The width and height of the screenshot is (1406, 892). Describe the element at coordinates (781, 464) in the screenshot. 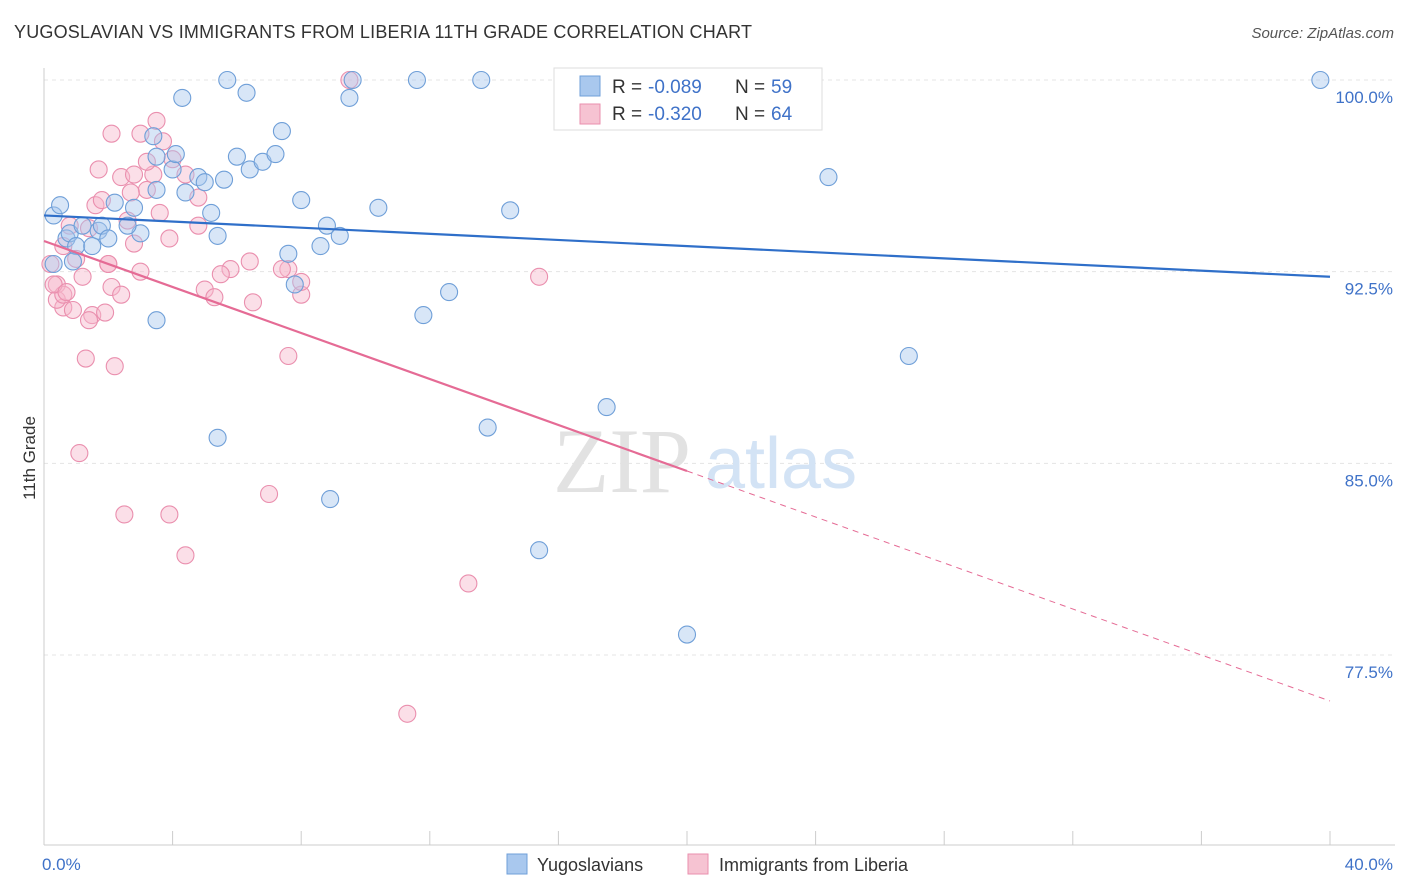

I see `watermark-atlas: atlas` at that location.